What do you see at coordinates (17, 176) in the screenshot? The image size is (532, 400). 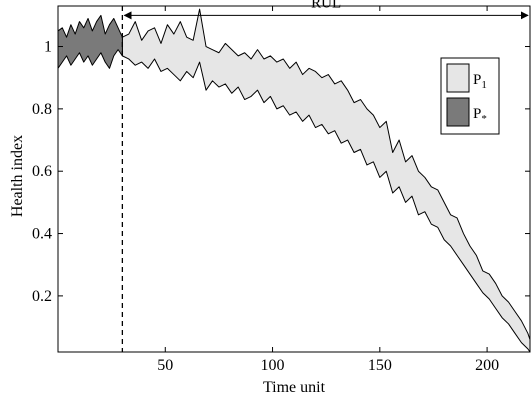 I see `y-axis-label: Health index` at bounding box center [17, 176].